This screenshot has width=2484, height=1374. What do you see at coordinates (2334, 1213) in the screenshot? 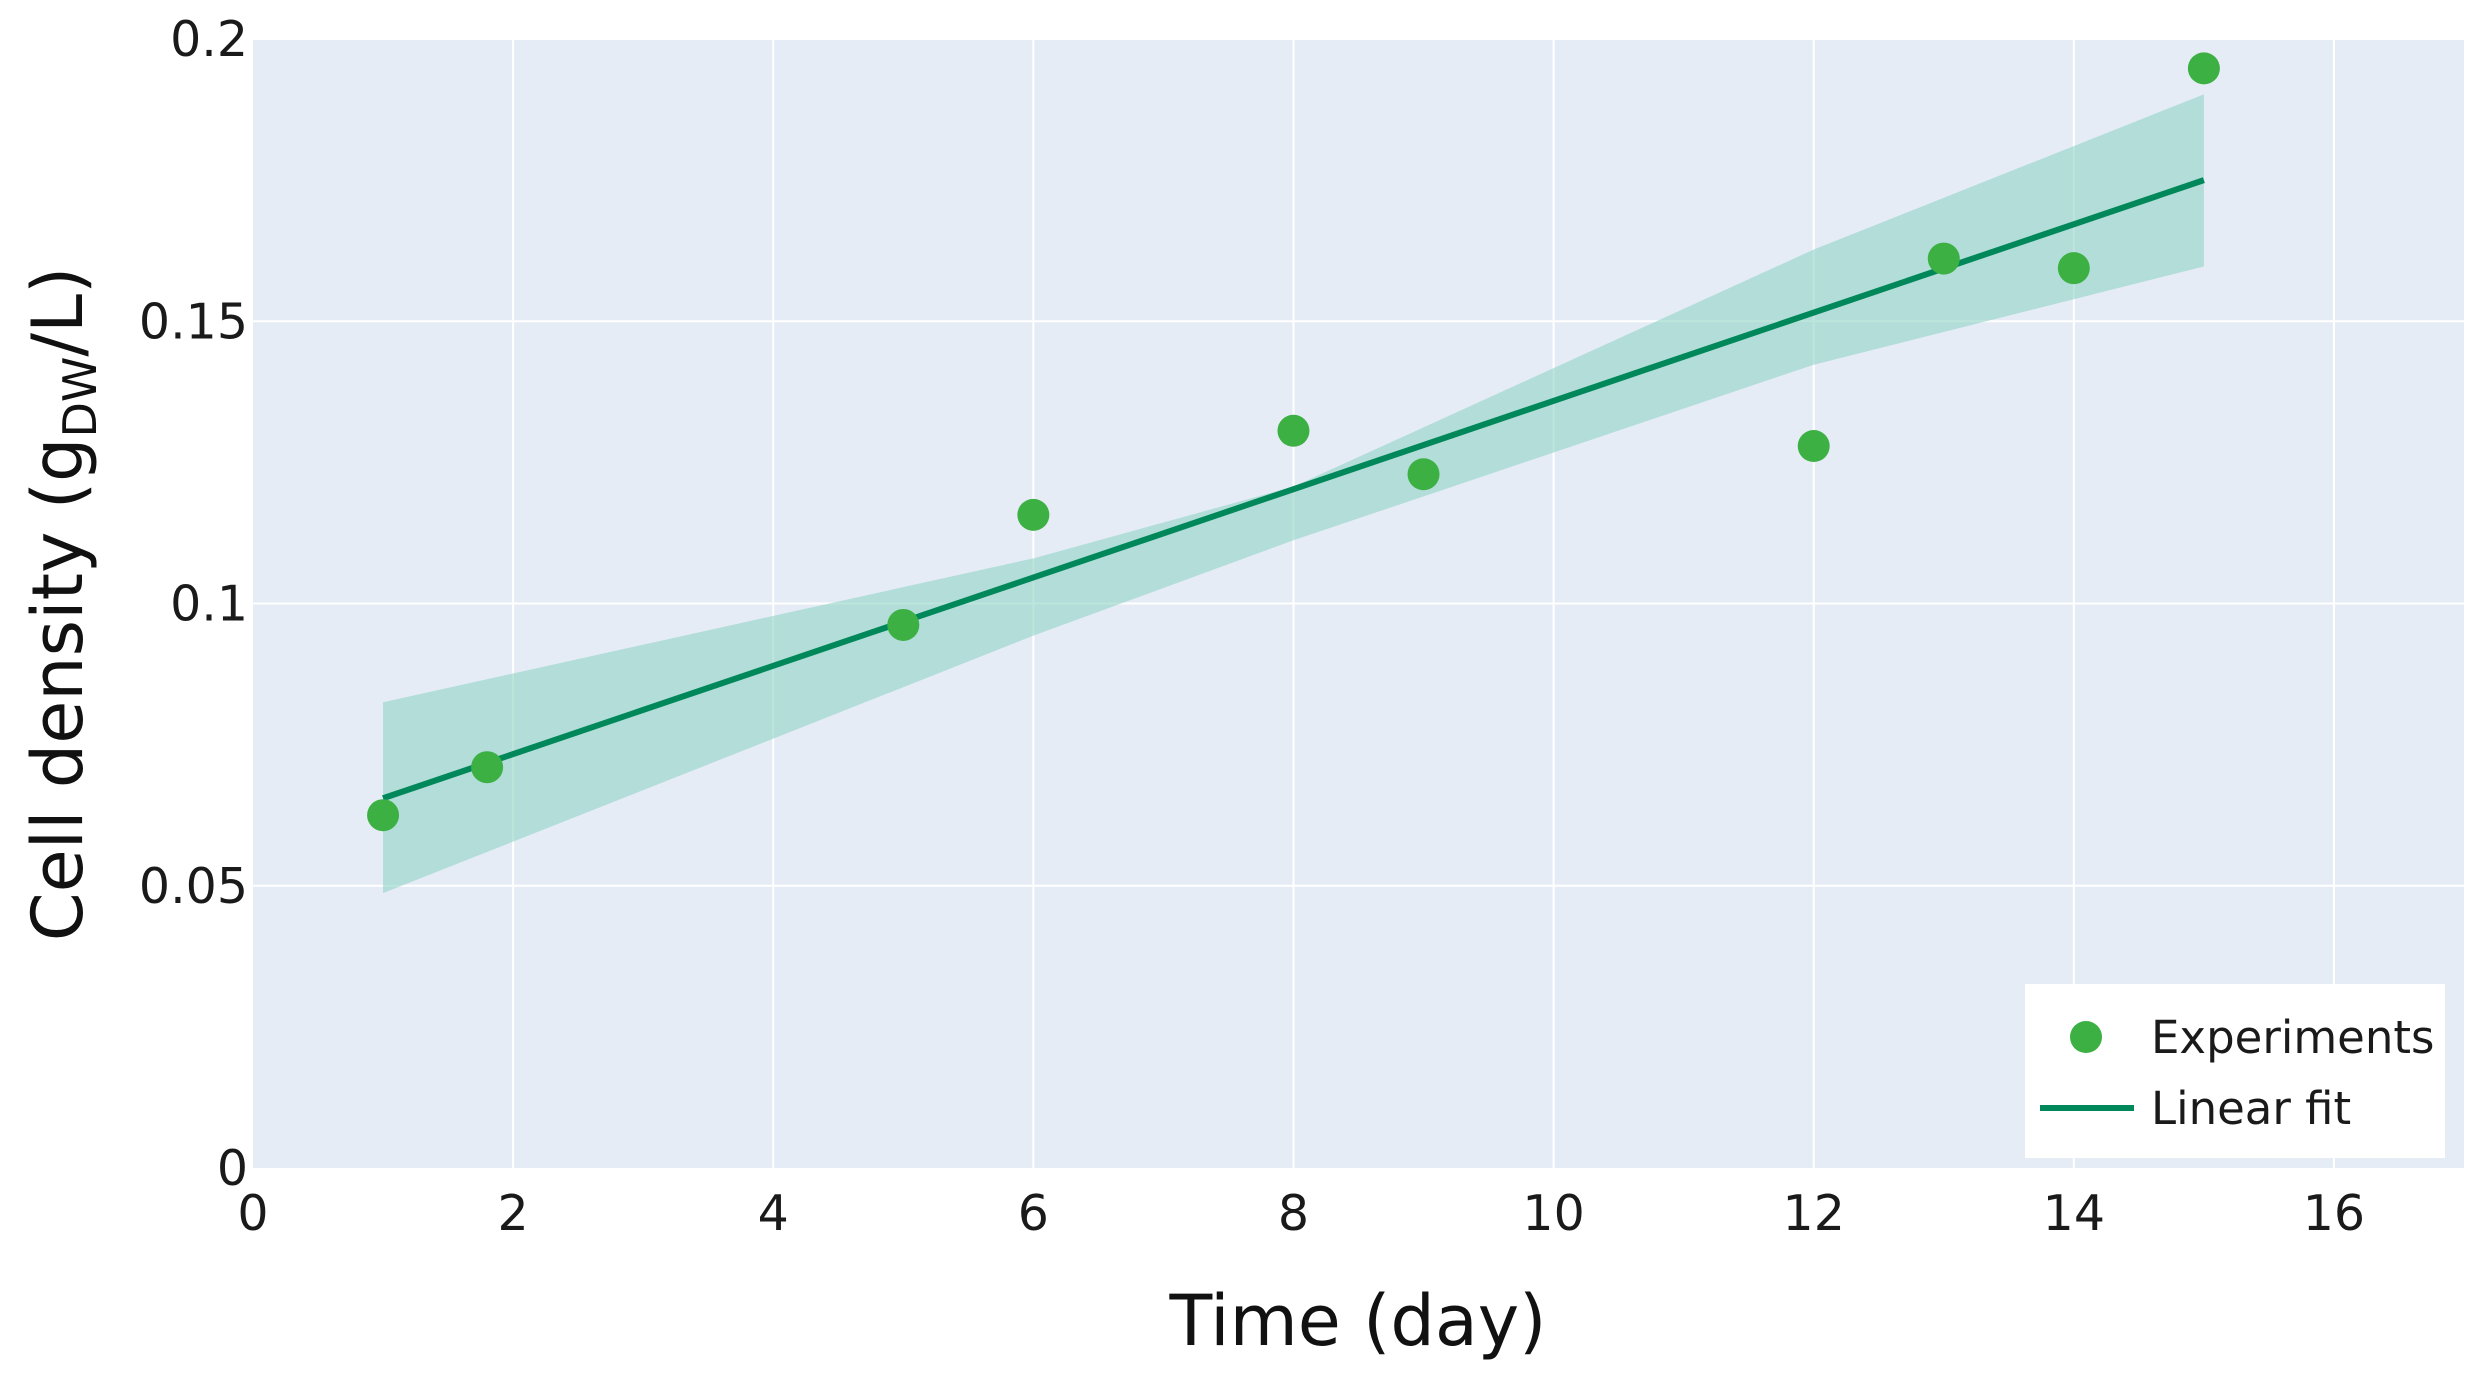
I see `x-tick-label: 16` at bounding box center [2334, 1213].